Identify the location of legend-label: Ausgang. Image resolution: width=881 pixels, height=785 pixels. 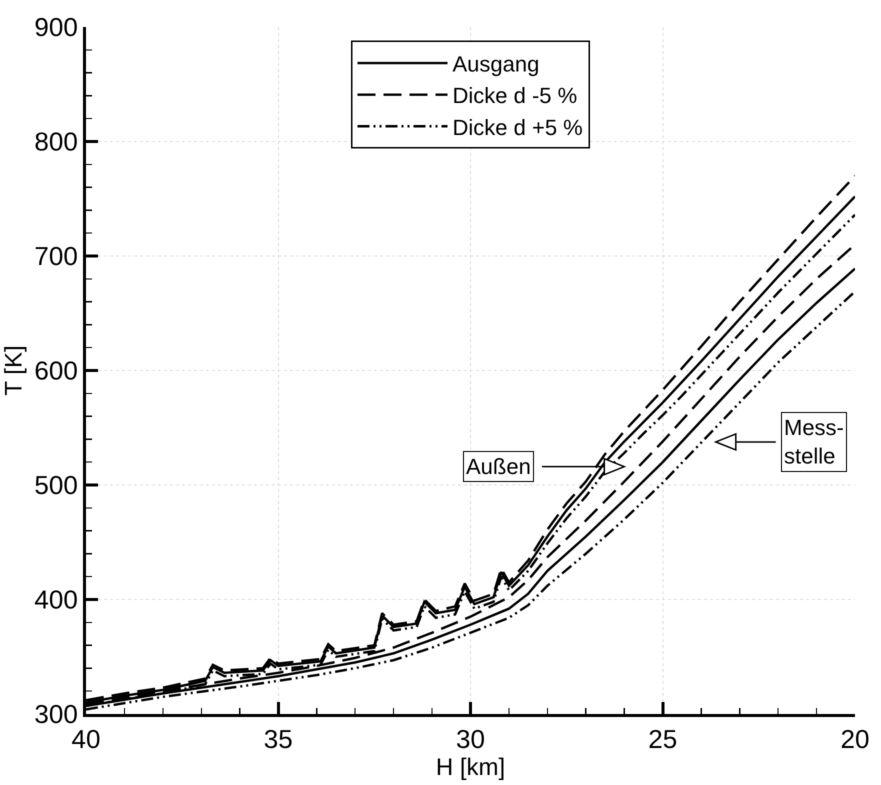
(496, 64).